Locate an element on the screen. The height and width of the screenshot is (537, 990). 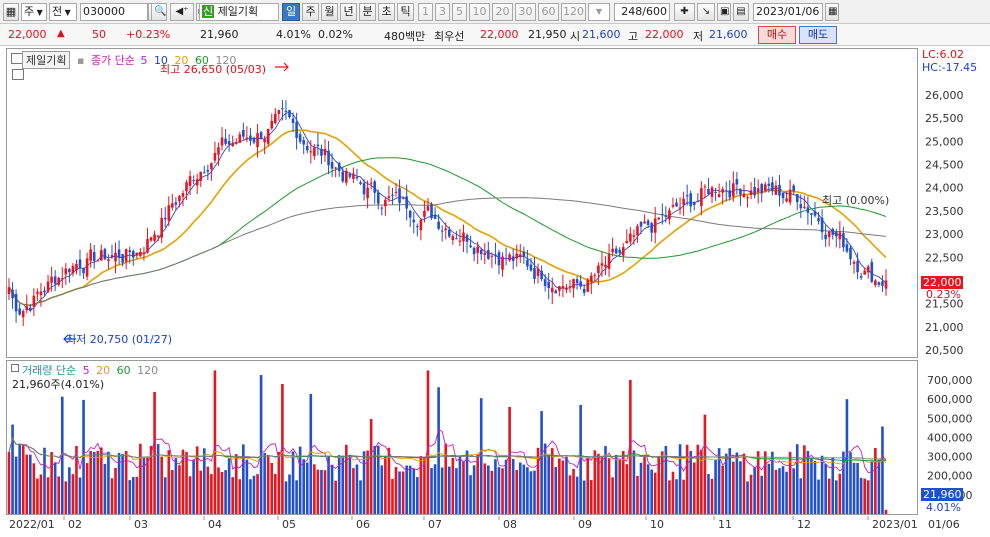
best-bid: 21,950 is located at coordinates (547, 34).